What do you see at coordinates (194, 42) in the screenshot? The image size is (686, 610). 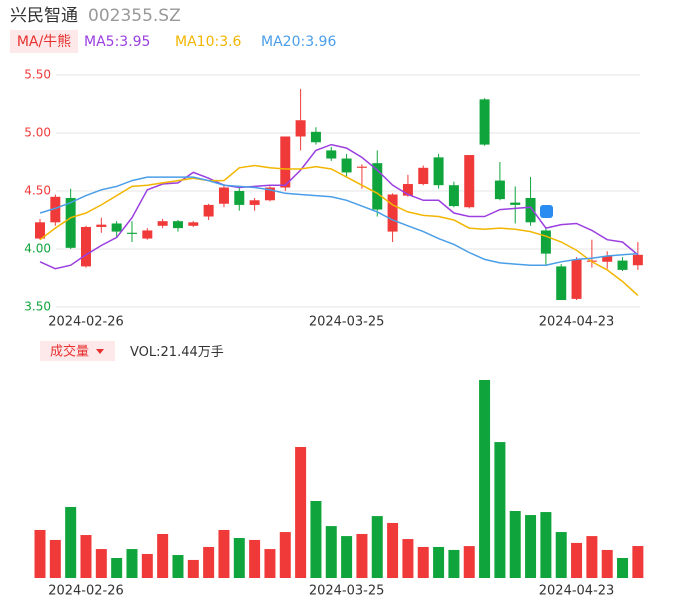 I see `legend-name: MA10` at bounding box center [194, 42].